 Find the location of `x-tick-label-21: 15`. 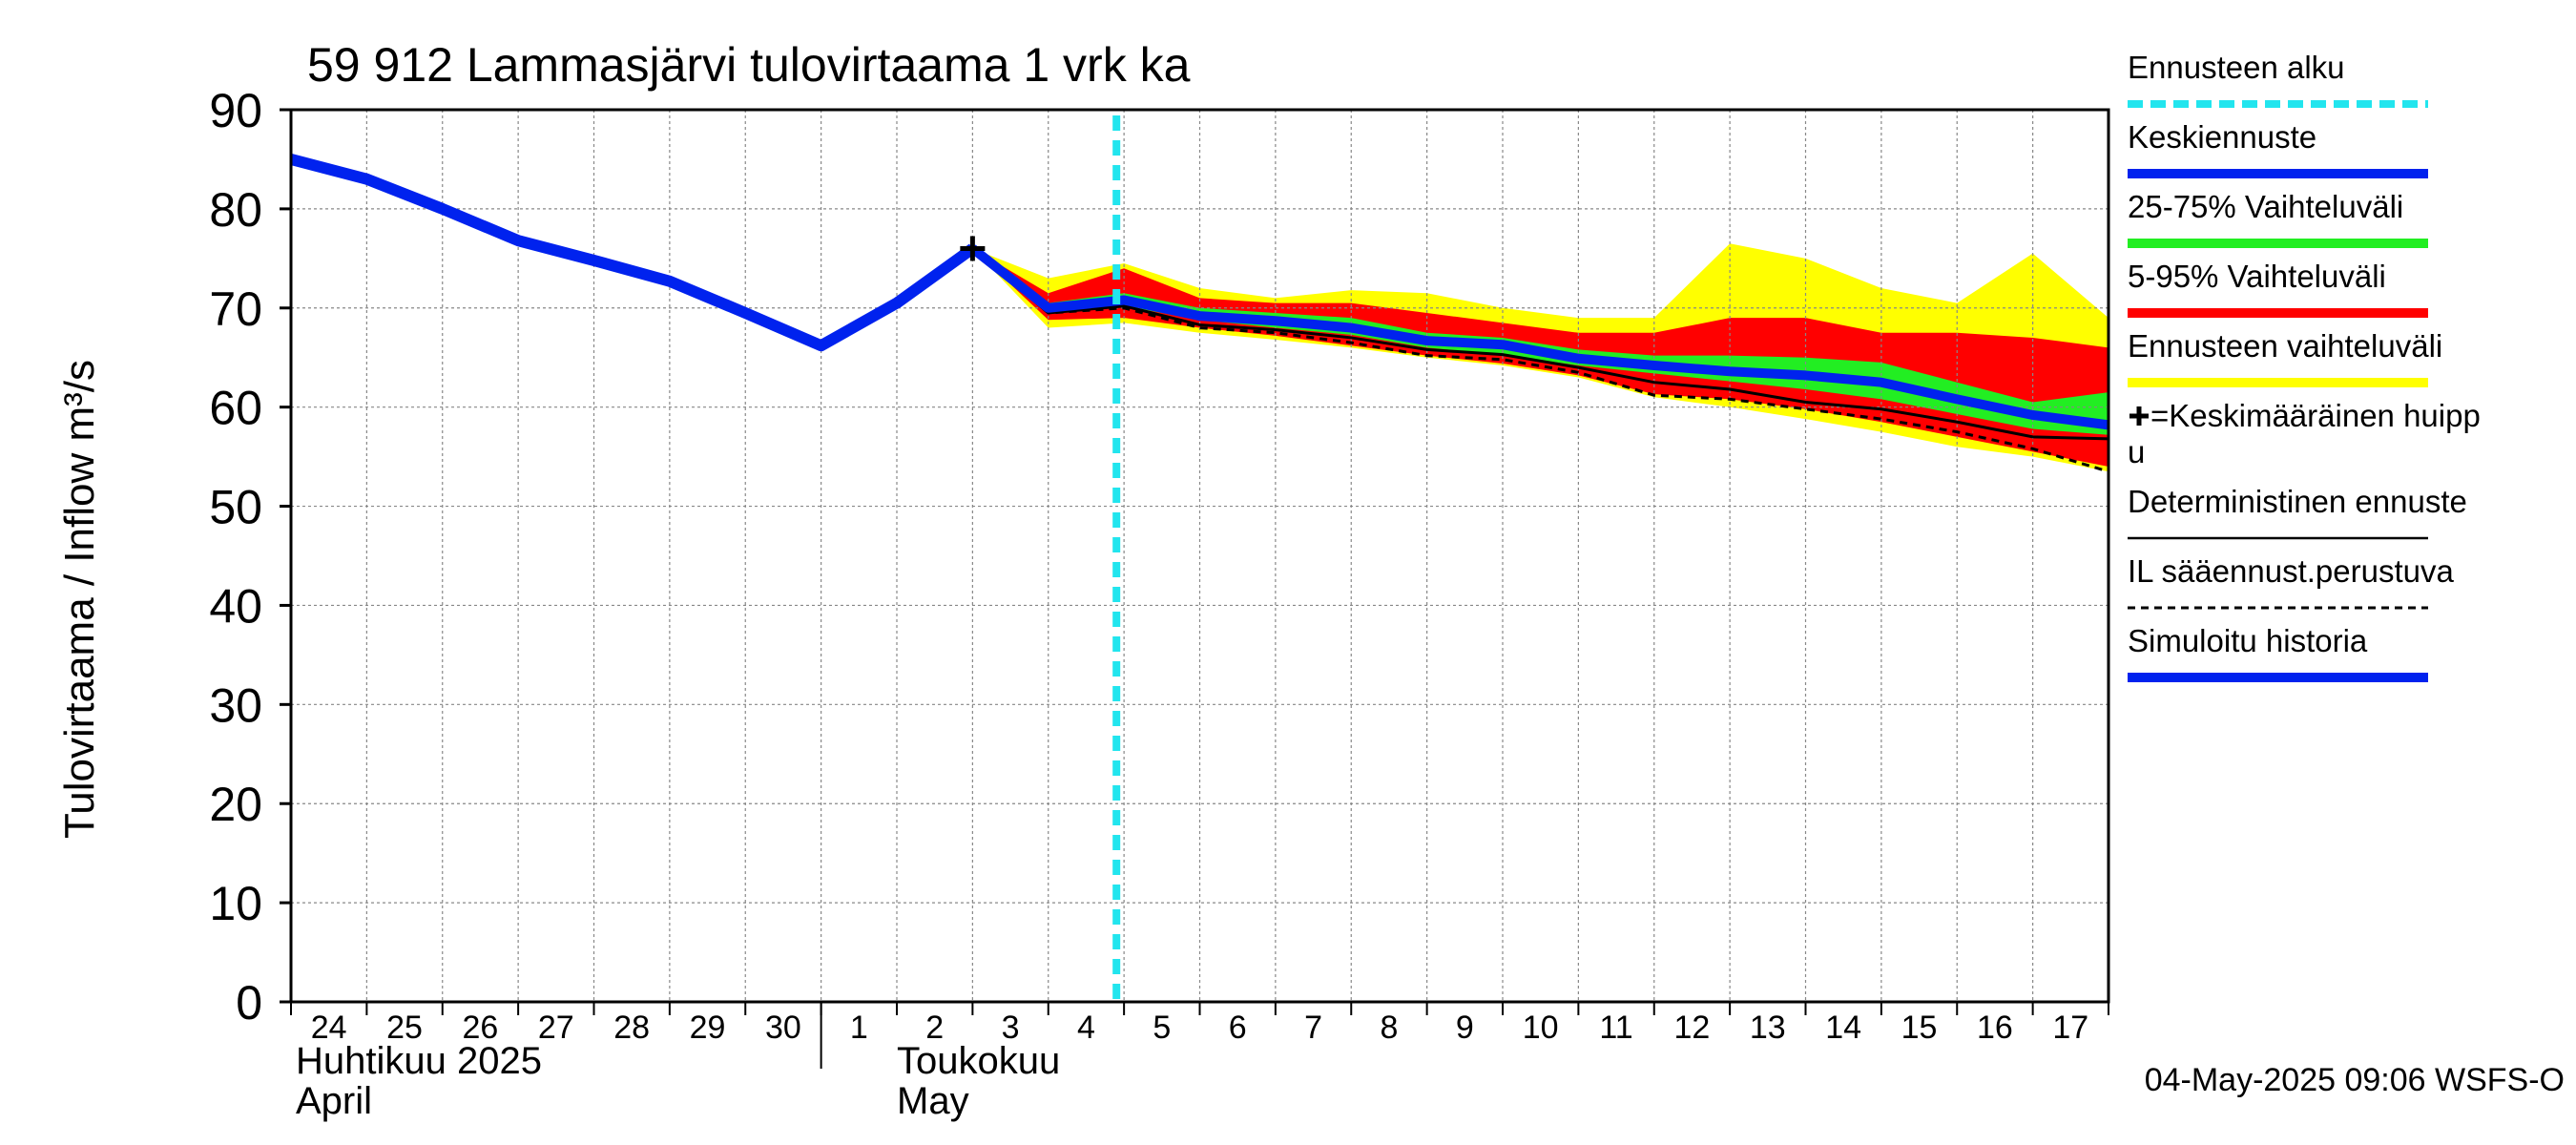

x-tick-label-21: 15 is located at coordinates (1919, 1028).